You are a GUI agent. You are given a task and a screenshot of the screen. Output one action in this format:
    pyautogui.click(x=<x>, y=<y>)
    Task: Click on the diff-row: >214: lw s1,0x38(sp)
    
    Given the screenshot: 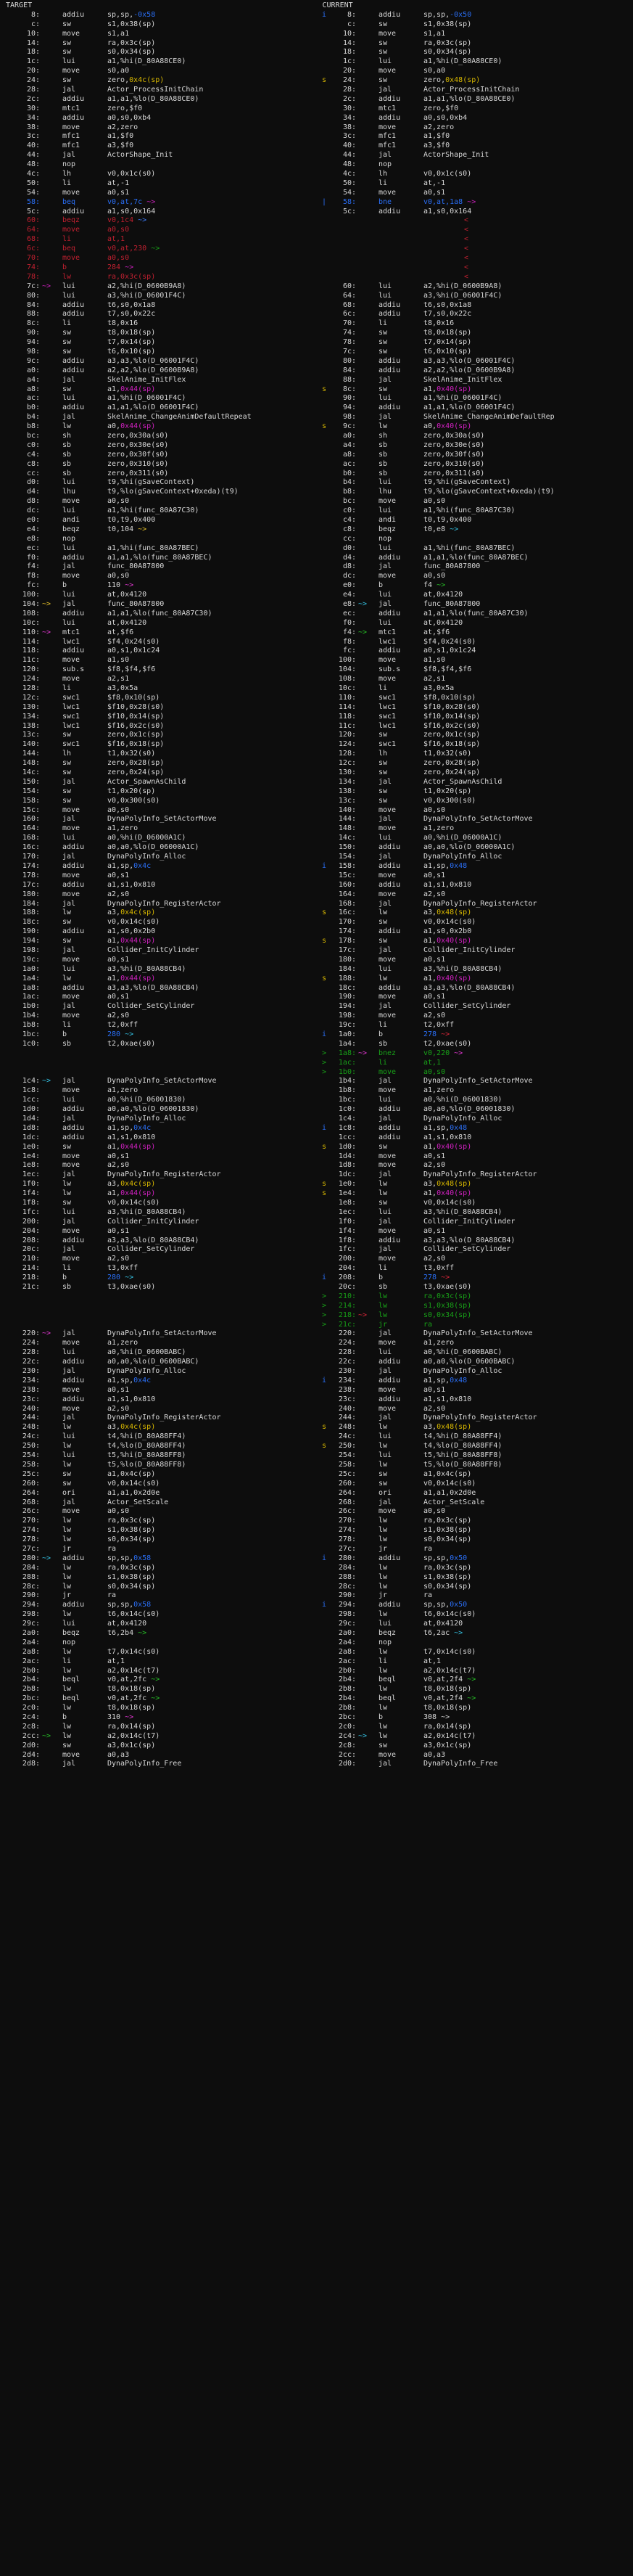 What is the action you would take?
    pyautogui.click(x=316, y=1306)
    